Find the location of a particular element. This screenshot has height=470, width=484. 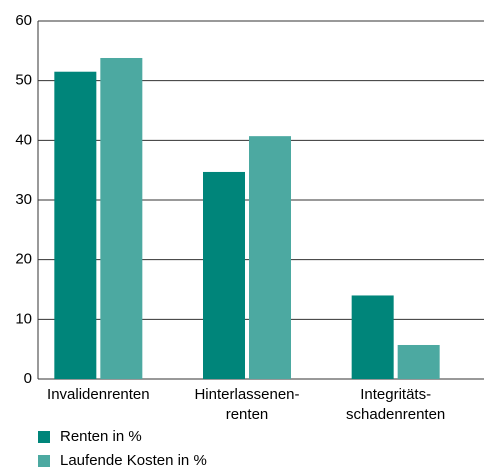

x-tick-line: Hinterlassenen- is located at coordinates (246, 394).